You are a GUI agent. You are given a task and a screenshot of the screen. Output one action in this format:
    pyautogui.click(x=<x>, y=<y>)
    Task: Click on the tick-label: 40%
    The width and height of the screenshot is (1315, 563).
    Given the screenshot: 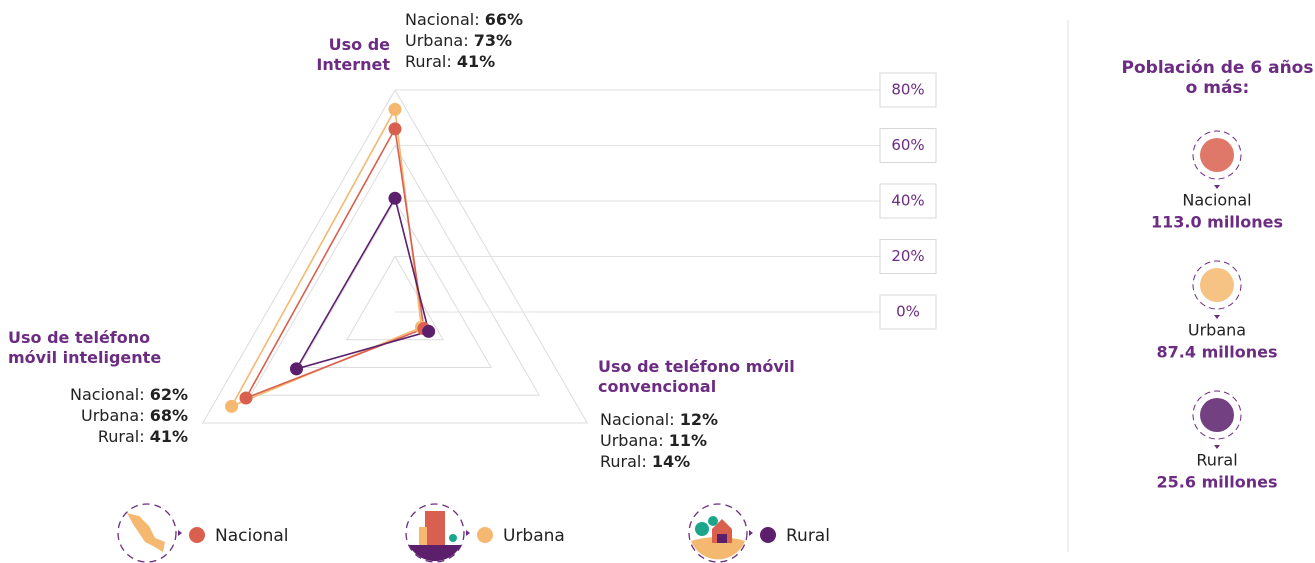 What is the action you would take?
    pyautogui.click(x=907, y=201)
    